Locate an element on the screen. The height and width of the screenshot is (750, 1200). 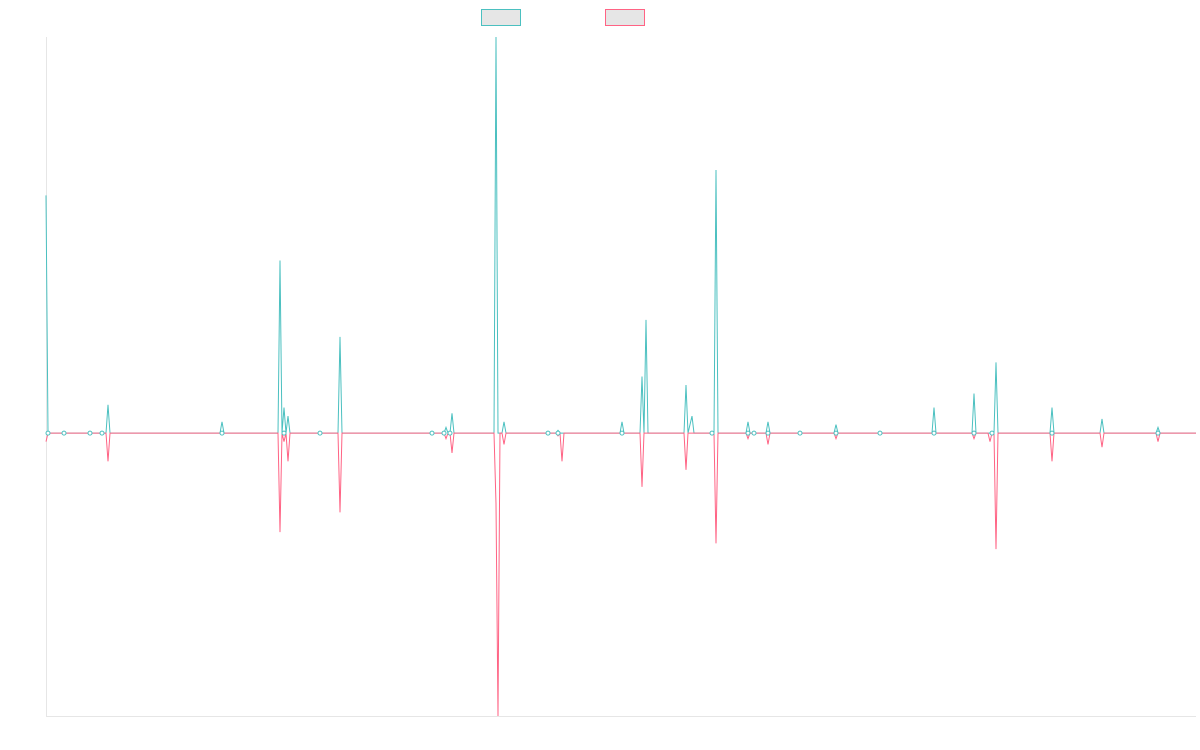
chart-legend is located at coordinates (563, 17).